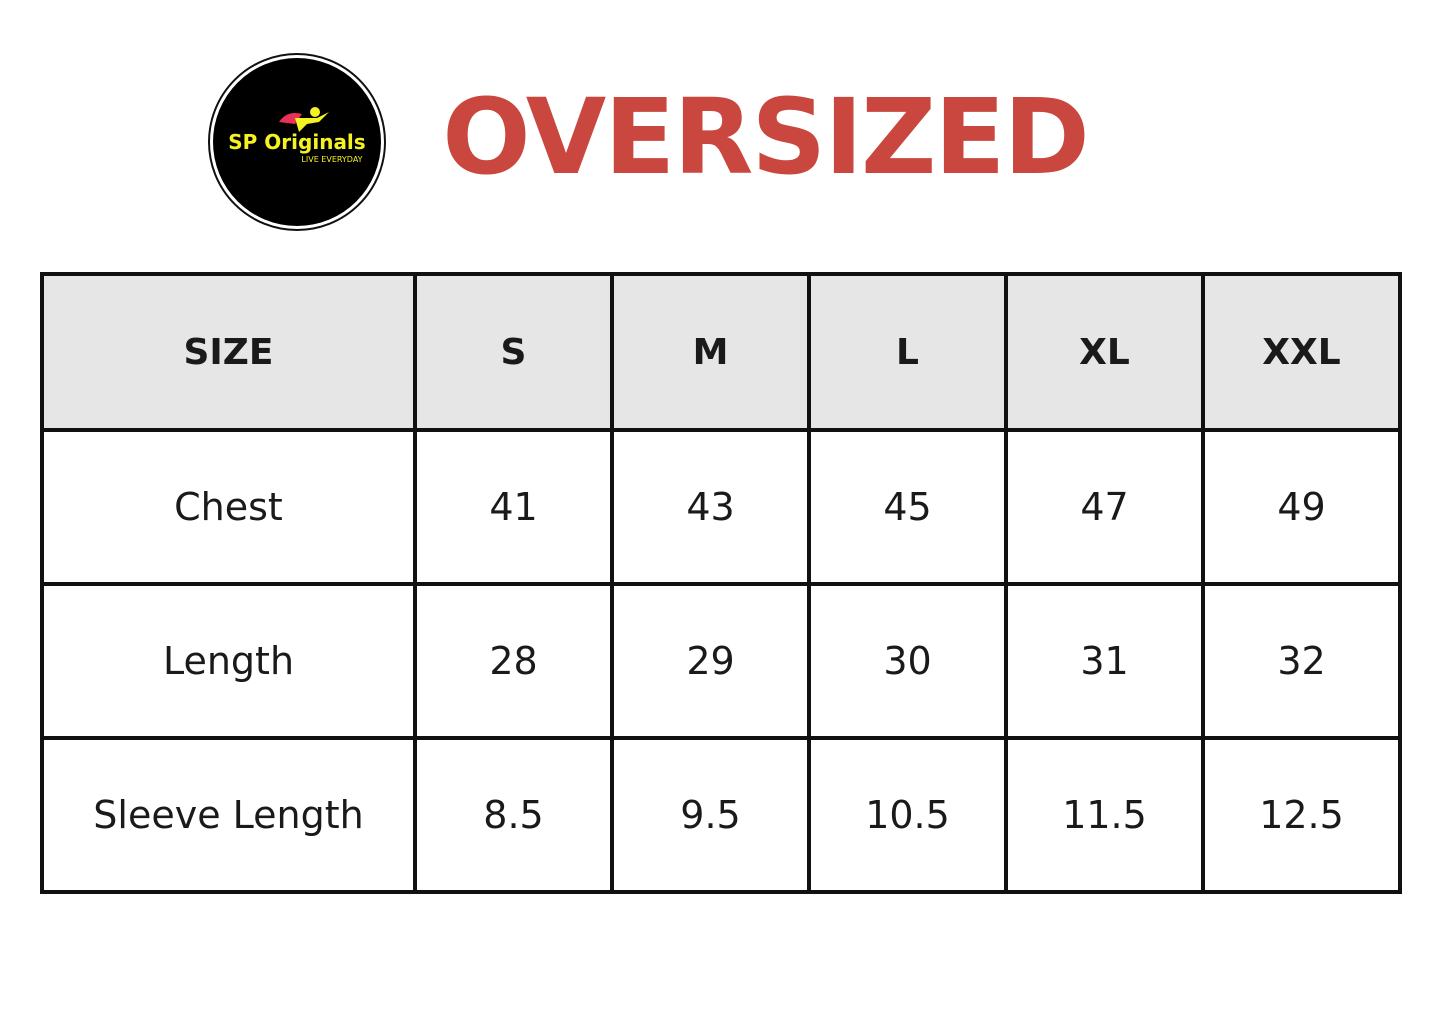 The height and width of the screenshot is (1013, 1445). What do you see at coordinates (907, 352) in the screenshot?
I see `header-l: L` at bounding box center [907, 352].